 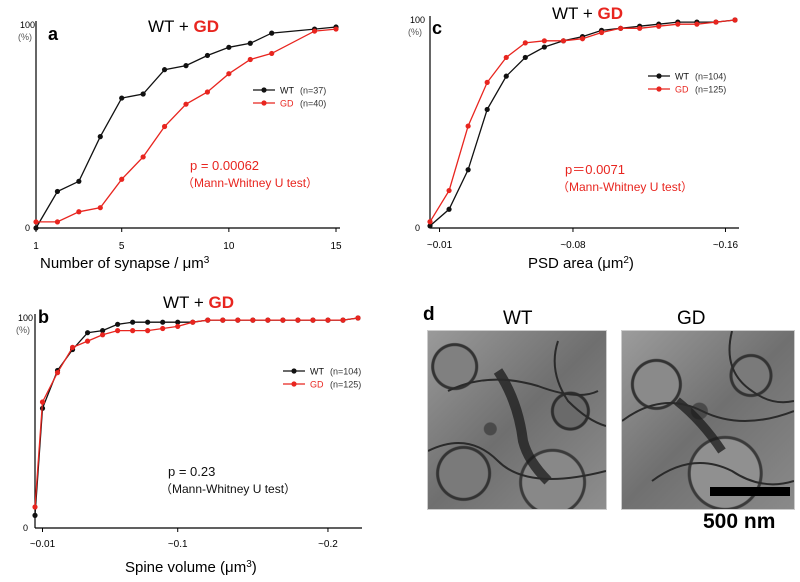 I want to click on series-line-wt, so click(x=582, y=123).